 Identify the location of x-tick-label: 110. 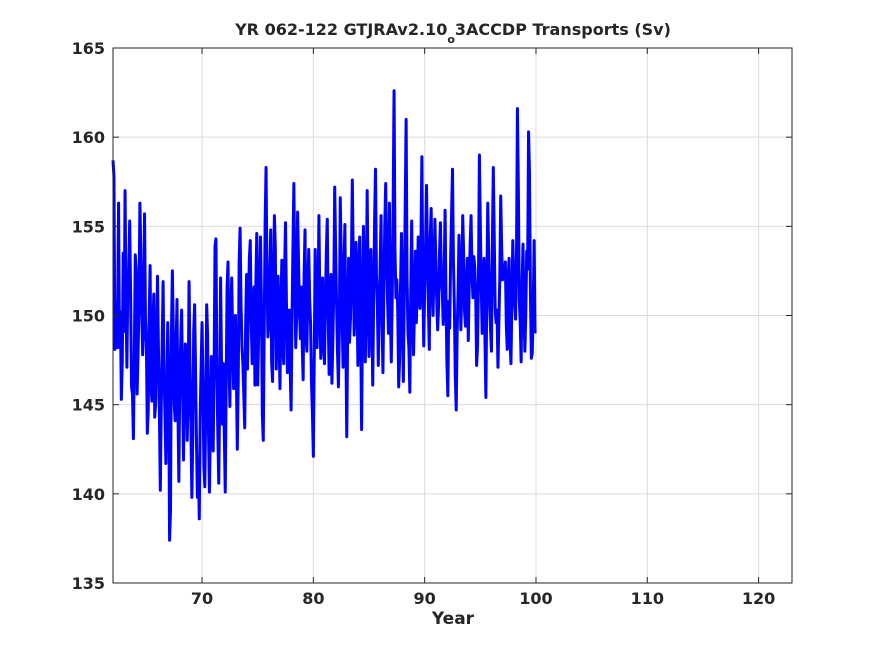
(647, 598).